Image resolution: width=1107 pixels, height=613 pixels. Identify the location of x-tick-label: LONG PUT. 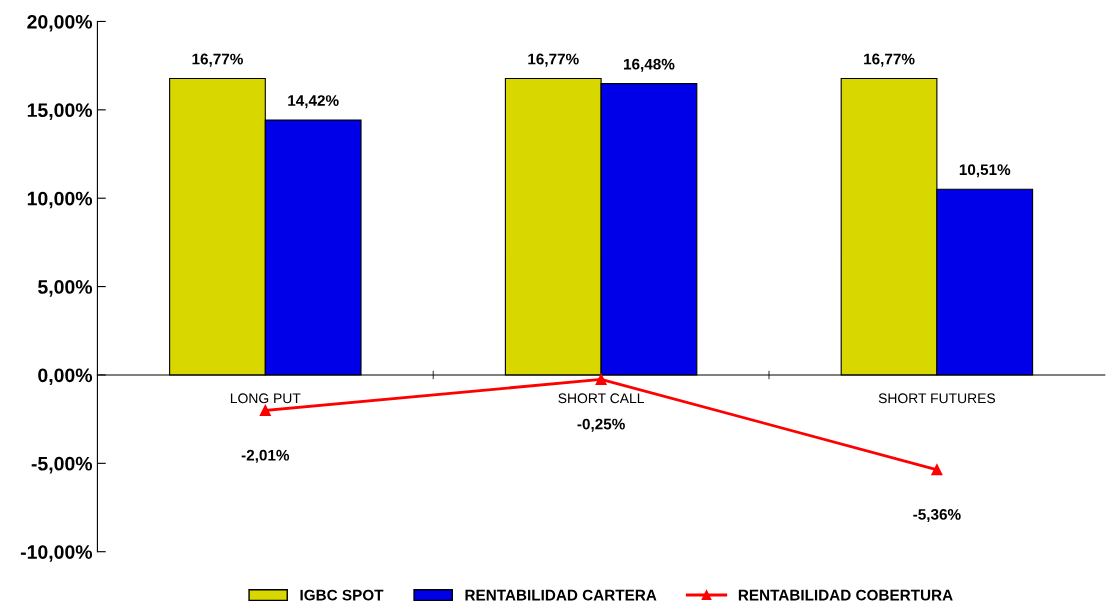
(265, 398).